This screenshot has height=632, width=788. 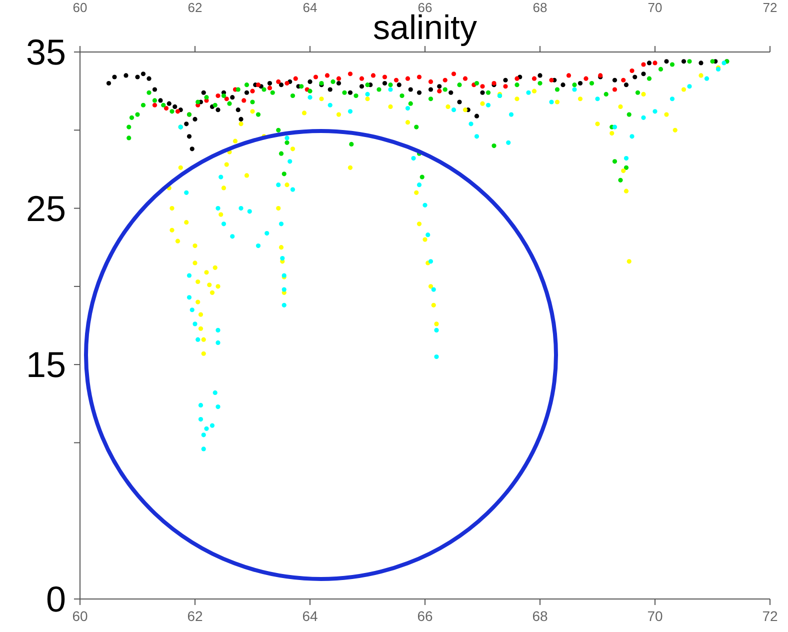 What do you see at coordinates (655, 616) in the screenshot?
I see `x-tick-label: 70` at bounding box center [655, 616].